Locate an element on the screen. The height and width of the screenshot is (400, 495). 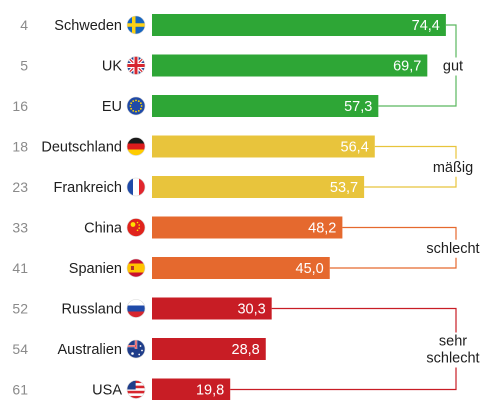
france-flag-icon is located at coordinates (136, 187).